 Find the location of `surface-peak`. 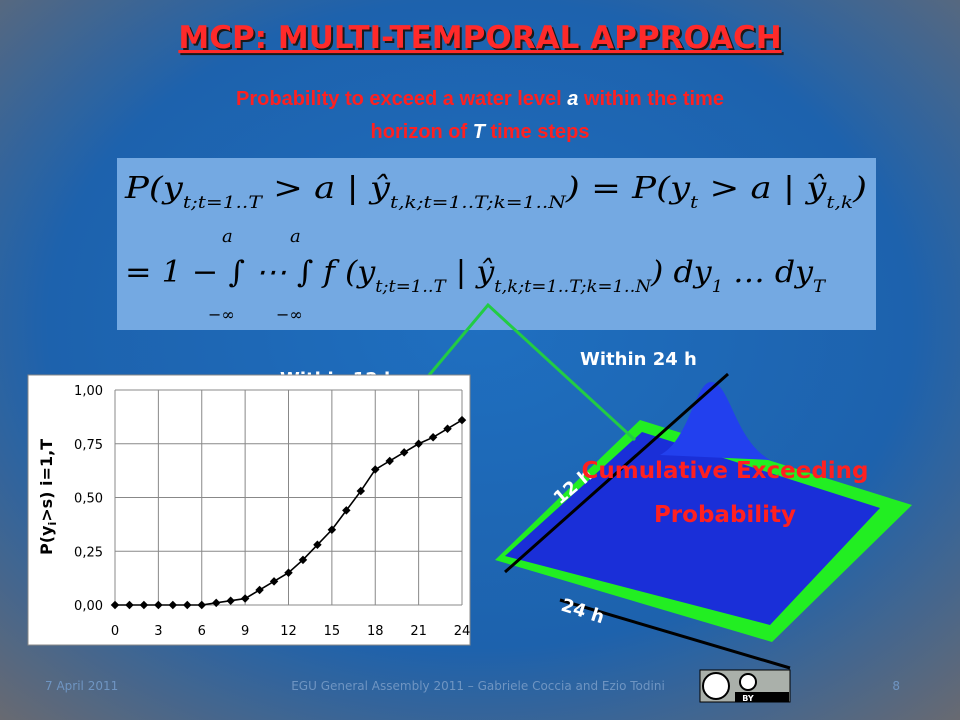

surface-peak is located at coordinates (715, 420).